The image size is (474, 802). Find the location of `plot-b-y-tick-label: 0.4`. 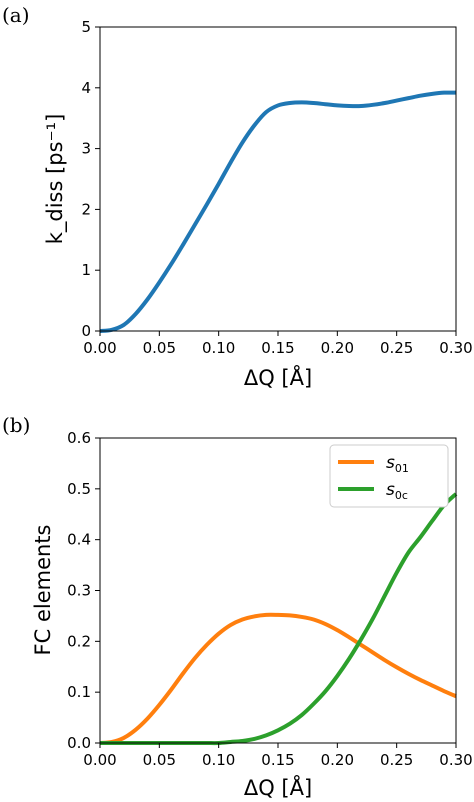

plot-b-y-tick-label: 0.4 is located at coordinates (79, 540).